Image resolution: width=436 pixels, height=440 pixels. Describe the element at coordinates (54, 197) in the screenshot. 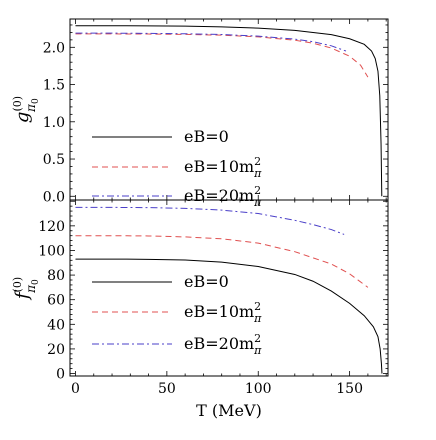

I see `y-tick-label: 0.0` at that location.